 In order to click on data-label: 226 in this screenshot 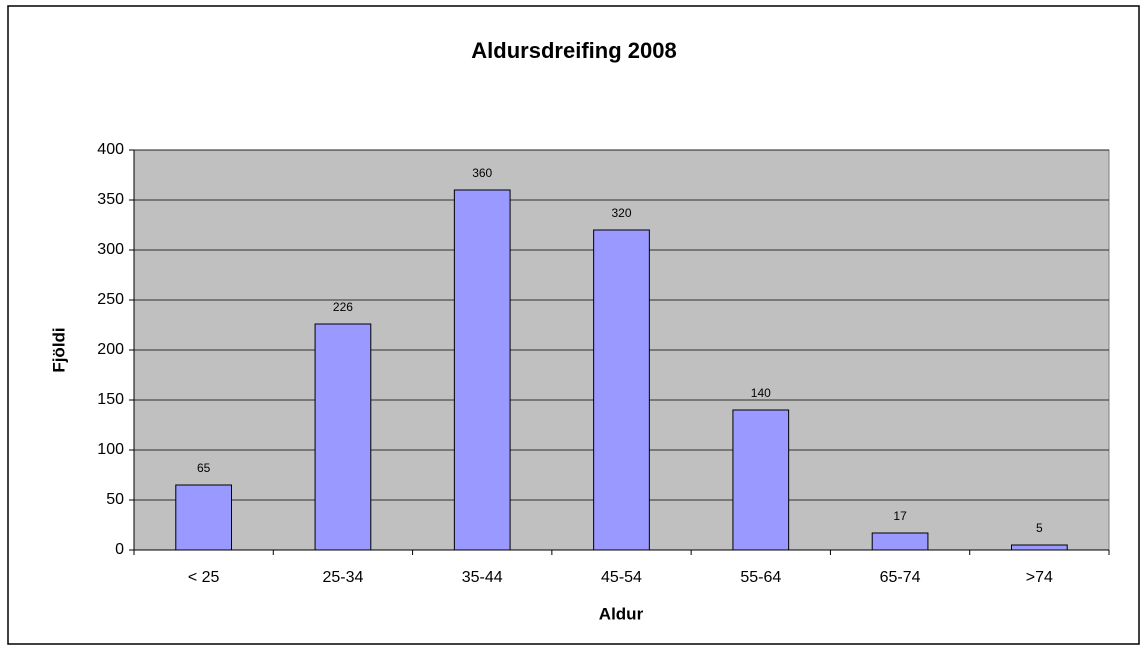, I will do `click(343, 307)`.